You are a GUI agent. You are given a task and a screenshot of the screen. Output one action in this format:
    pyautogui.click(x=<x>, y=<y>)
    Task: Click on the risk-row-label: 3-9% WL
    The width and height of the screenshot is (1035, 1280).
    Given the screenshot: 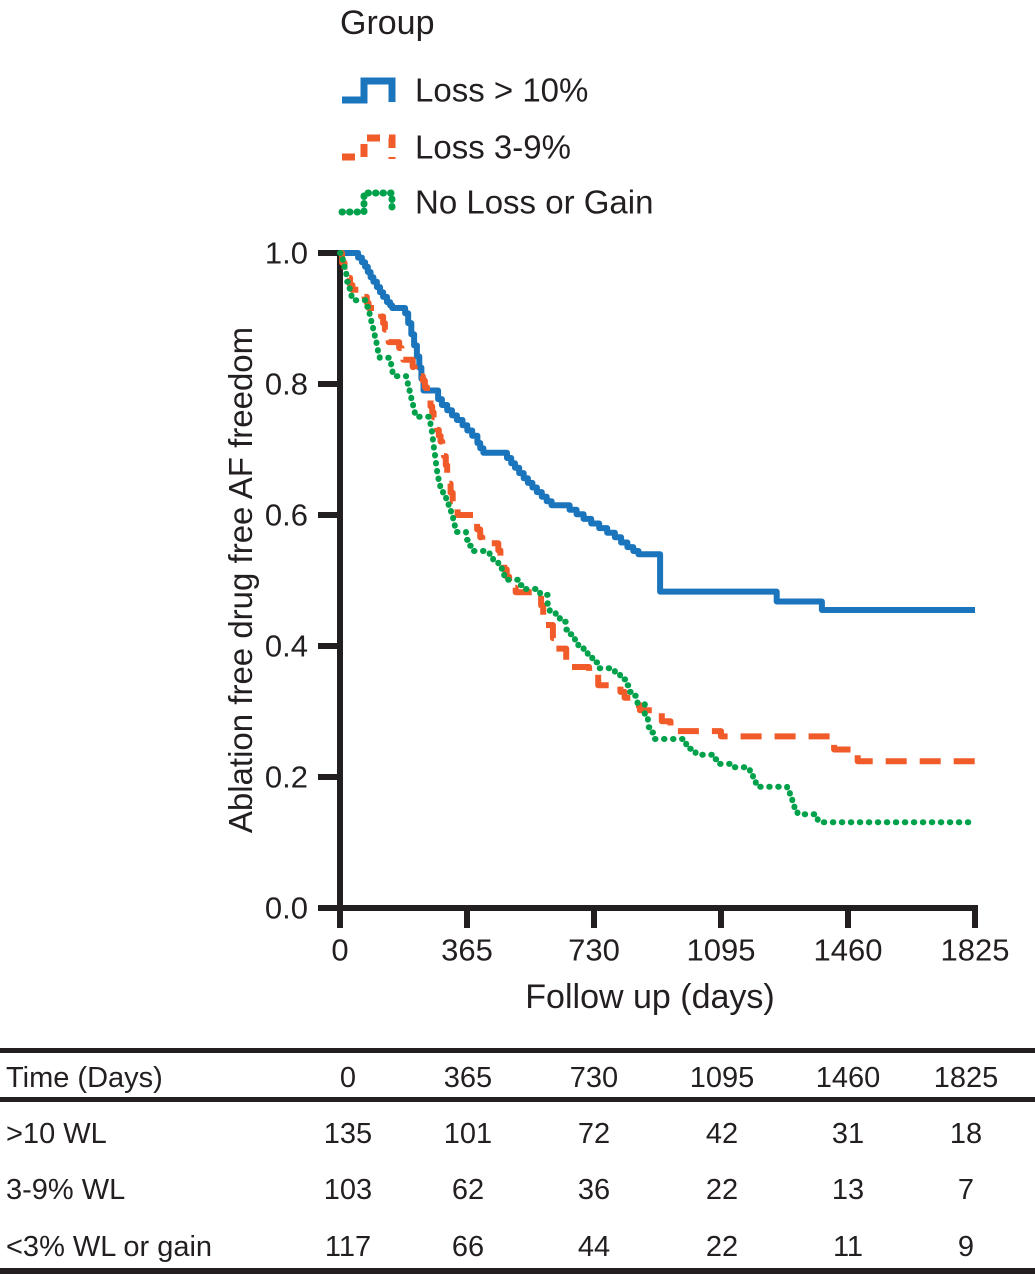 What is the action you would take?
    pyautogui.click(x=66, y=1190)
    